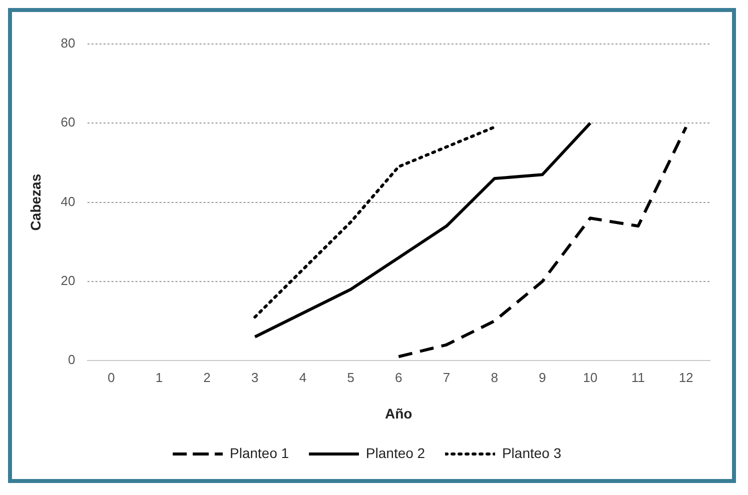 Image resolution: width=748 pixels, height=495 pixels. Describe the element at coordinates (638, 377) in the screenshot. I see `x-tick-label: 11` at that location.